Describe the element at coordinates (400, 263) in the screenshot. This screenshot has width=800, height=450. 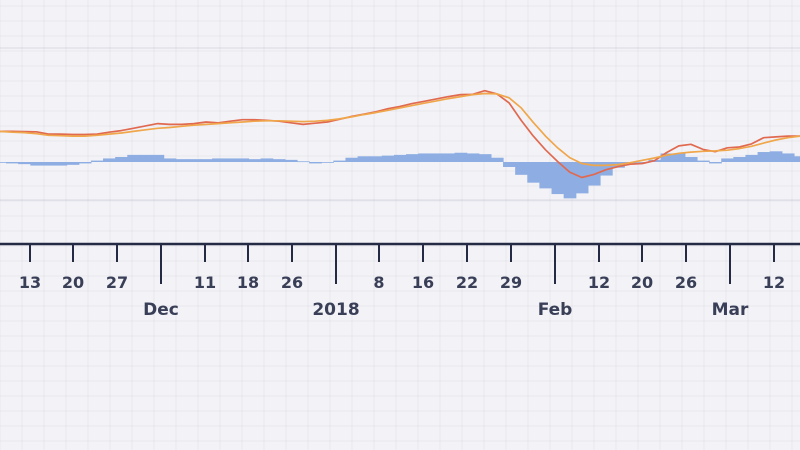
I see `x-axis` at that location.